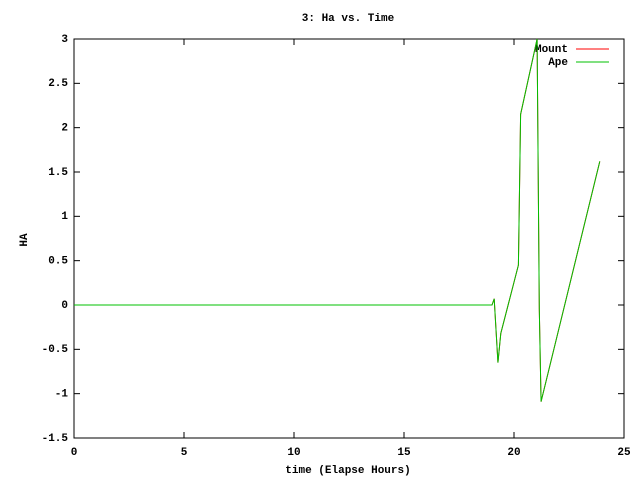 This screenshot has height=480, width=640. What do you see at coordinates (55, 350) in the screenshot?
I see `y-tick-label: -0.5` at bounding box center [55, 350].